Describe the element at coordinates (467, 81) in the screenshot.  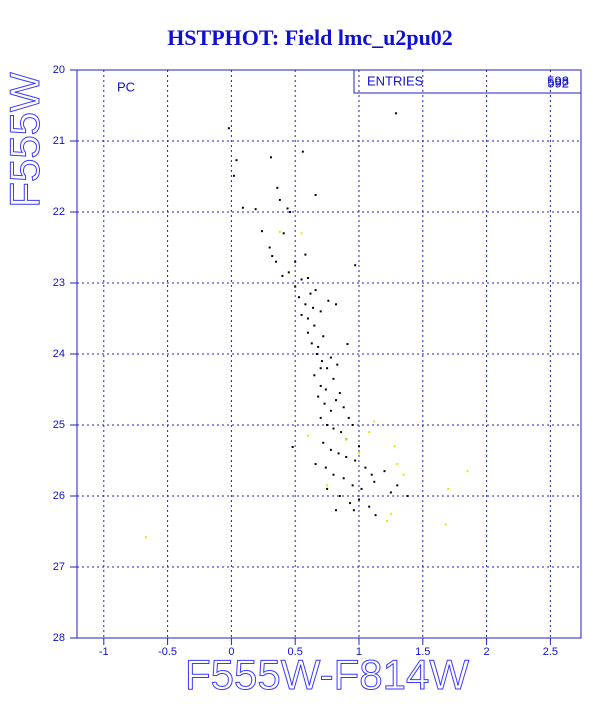
I see `stats-box` at that location.